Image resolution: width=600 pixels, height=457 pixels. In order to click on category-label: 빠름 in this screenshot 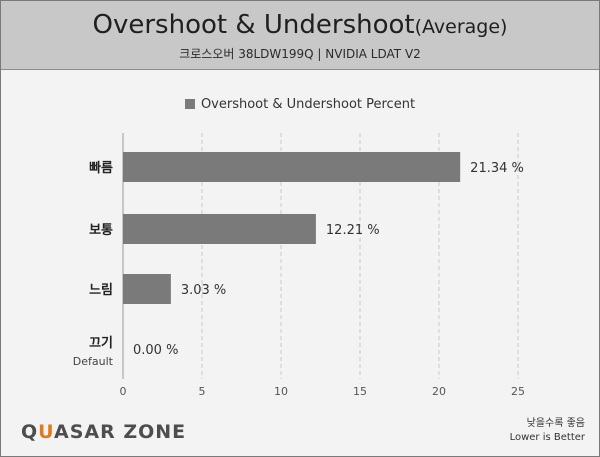, I will do `click(101, 168)`.